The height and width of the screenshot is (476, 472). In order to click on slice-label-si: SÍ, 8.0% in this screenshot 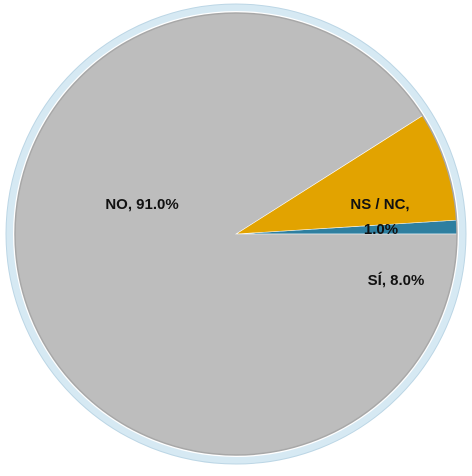, I will do `click(396, 280)`.